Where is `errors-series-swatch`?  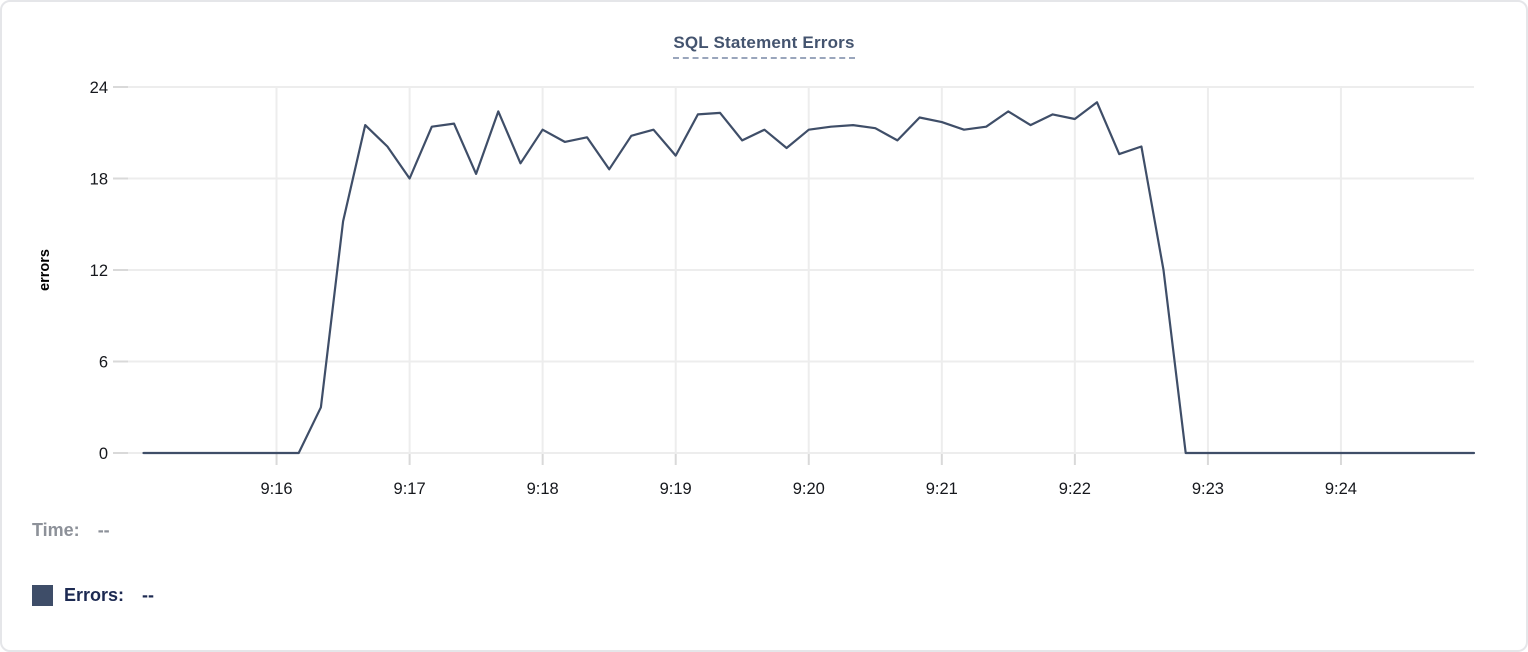
errors-series-swatch is located at coordinates (42, 595).